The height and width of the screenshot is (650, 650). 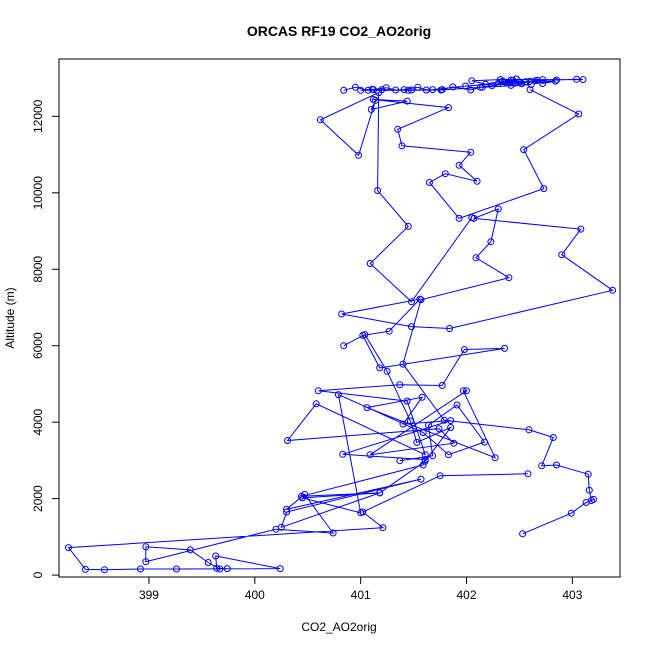 What do you see at coordinates (38, 422) in the screenshot?
I see `y-tick-label: 4000` at bounding box center [38, 422].